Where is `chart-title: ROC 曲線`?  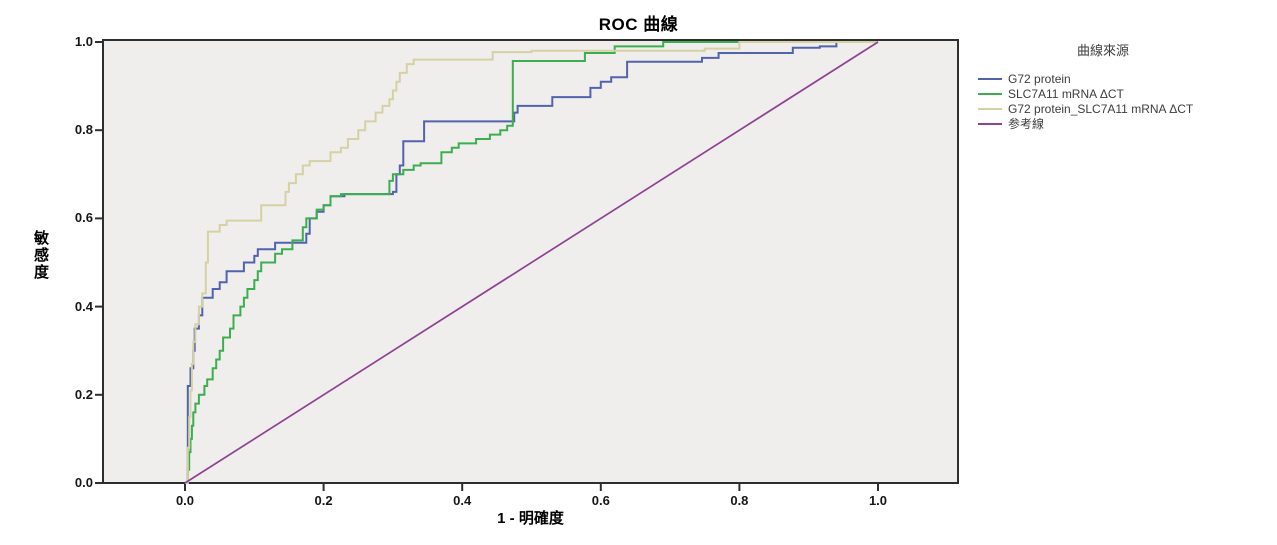
chart-title: ROC 曲線 is located at coordinates (638, 24).